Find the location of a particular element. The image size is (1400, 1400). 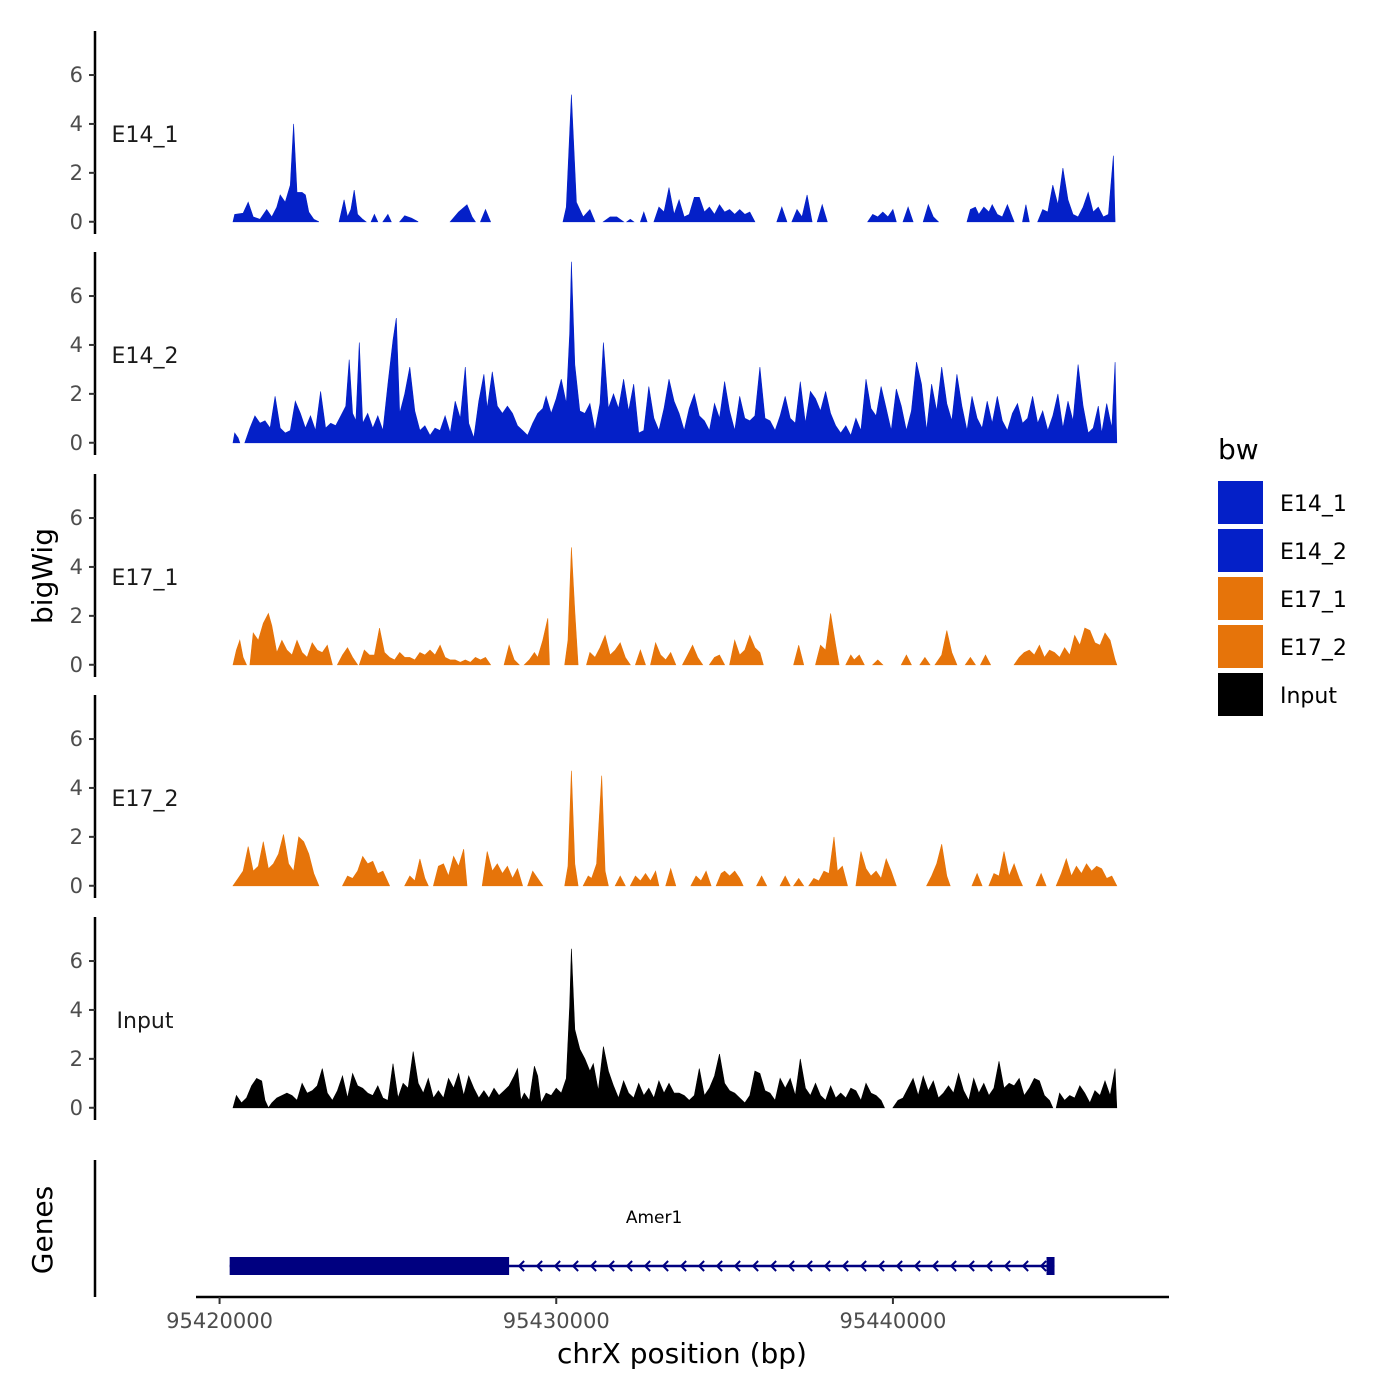

x-axis-title: chrX position (bp) is located at coordinates (682, 1353).